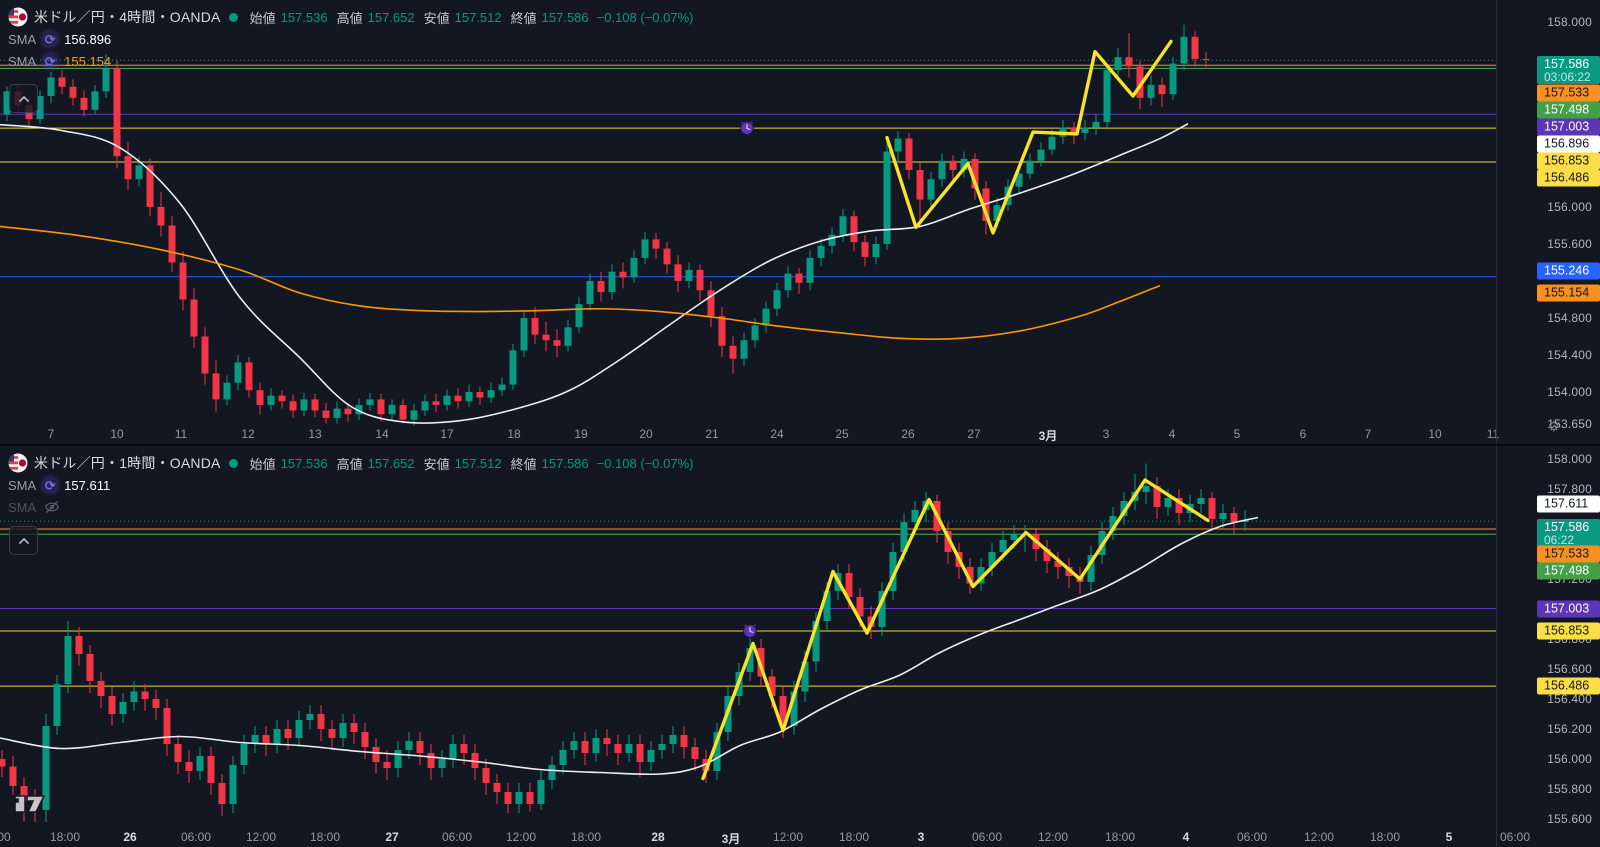 The height and width of the screenshot is (847, 1600). I want to click on time-tick: 26, so click(908, 434).